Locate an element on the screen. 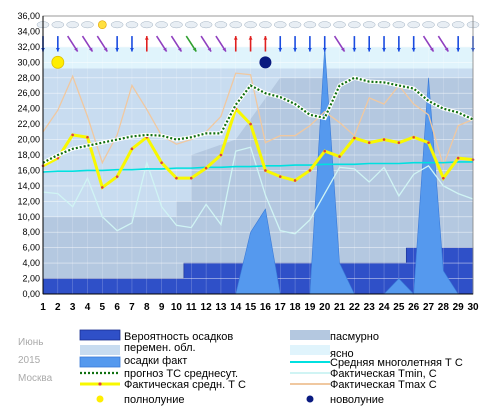 This screenshot has width=486, height=414. weather-icon-strip is located at coordinates (258, 34).